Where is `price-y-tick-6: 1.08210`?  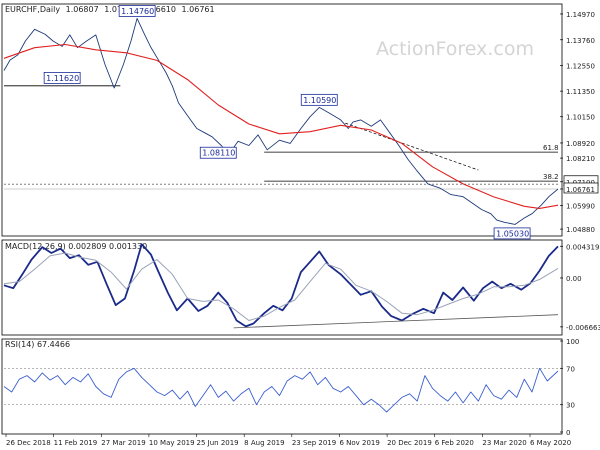
price-y-tick-6: 1.08210 is located at coordinates (580, 159).